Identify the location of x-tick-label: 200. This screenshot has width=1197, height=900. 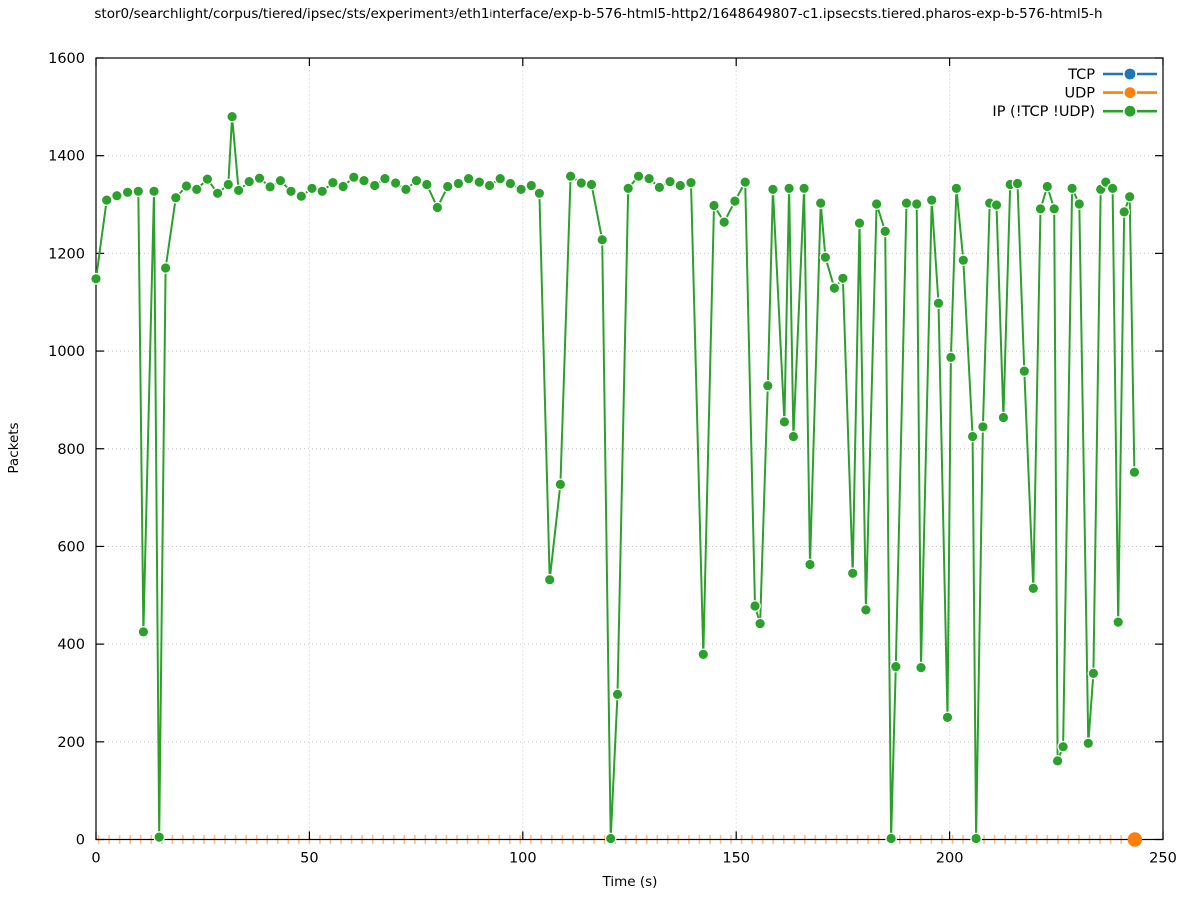
(950, 859).